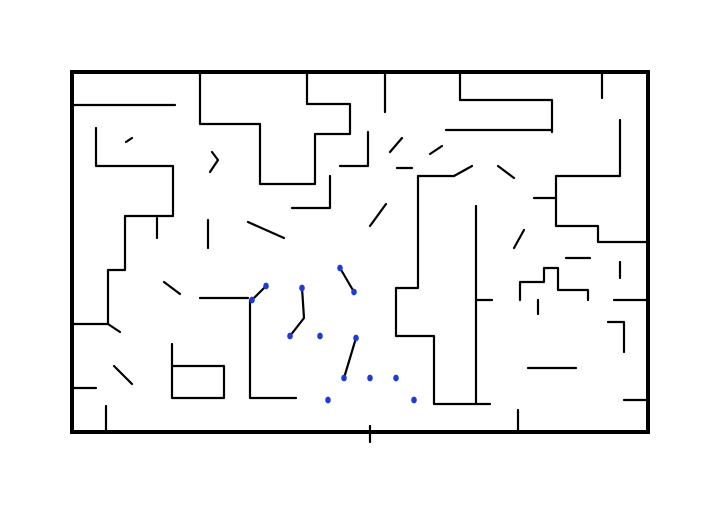 The height and width of the screenshot is (508, 720). Describe the element at coordinates (333, 334) in the screenshot. I see `maze-nodes` at that location.